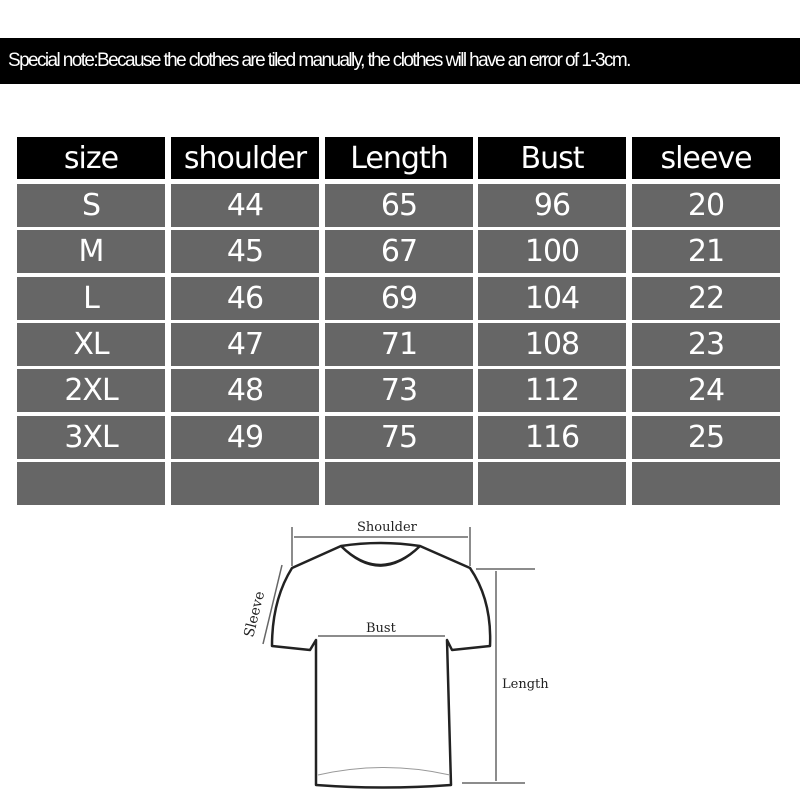 Image resolution: width=800 pixels, height=800 pixels. What do you see at coordinates (706, 483) in the screenshot?
I see `cell-sleeve` at bounding box center [706, 483].